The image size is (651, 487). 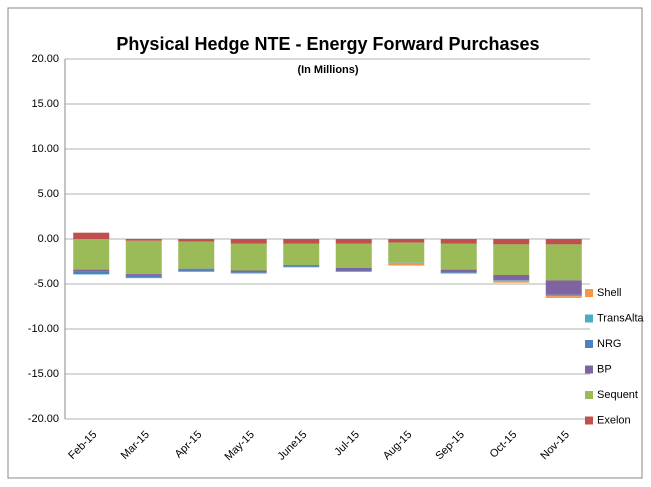 I want to click on y-tick-label: 10.00, so click(x=45, y=149).